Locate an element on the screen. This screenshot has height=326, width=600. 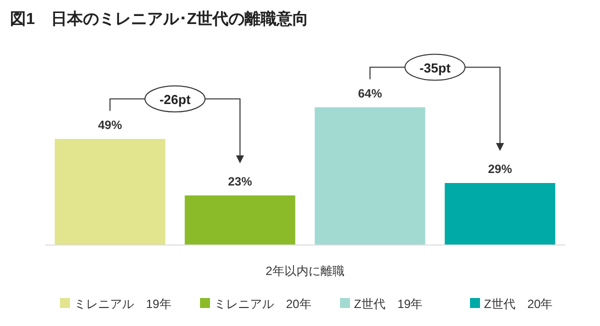
x-axis-title: 2年以内に離職 is located at coordinates (305, 271).